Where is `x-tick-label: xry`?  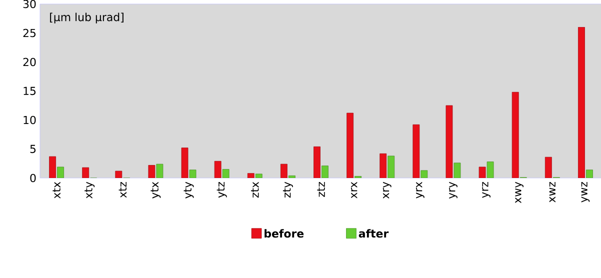
x-tick-label: xry is located at coordinates (387, 190).